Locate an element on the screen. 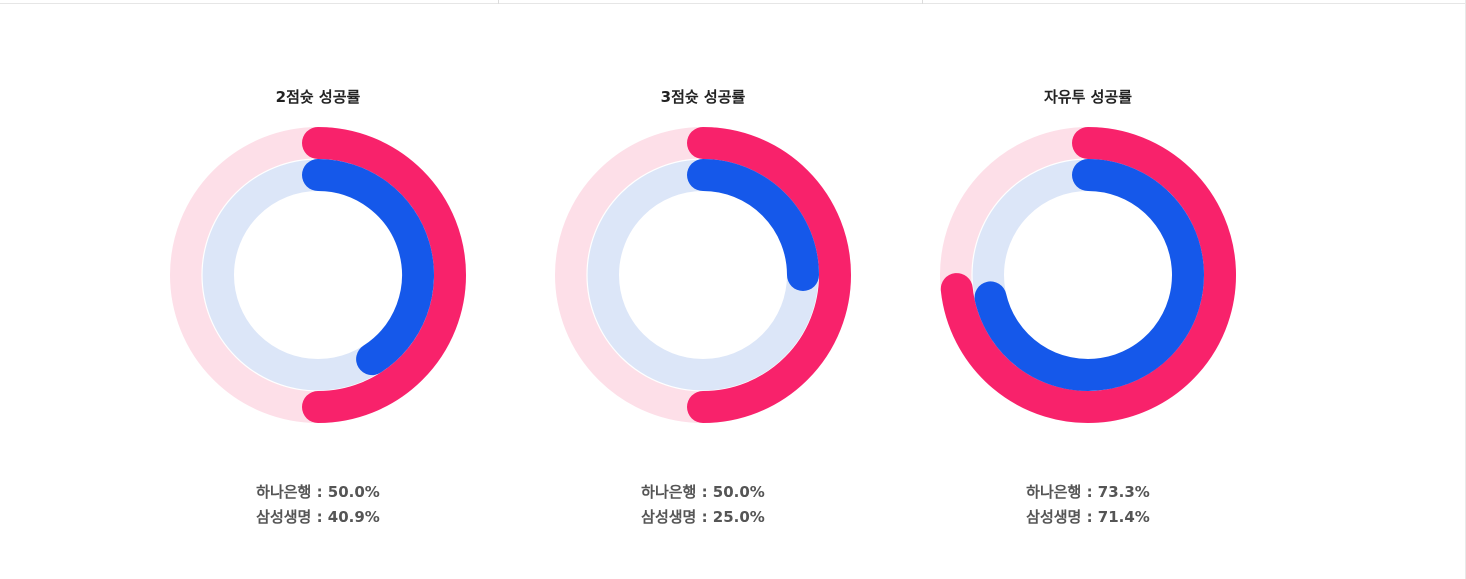 The image size is (1466, 579). chart-legend: 하나은행 : 73.3% 삼성생명 : 71.4% is located at coordinates (1088, 505).